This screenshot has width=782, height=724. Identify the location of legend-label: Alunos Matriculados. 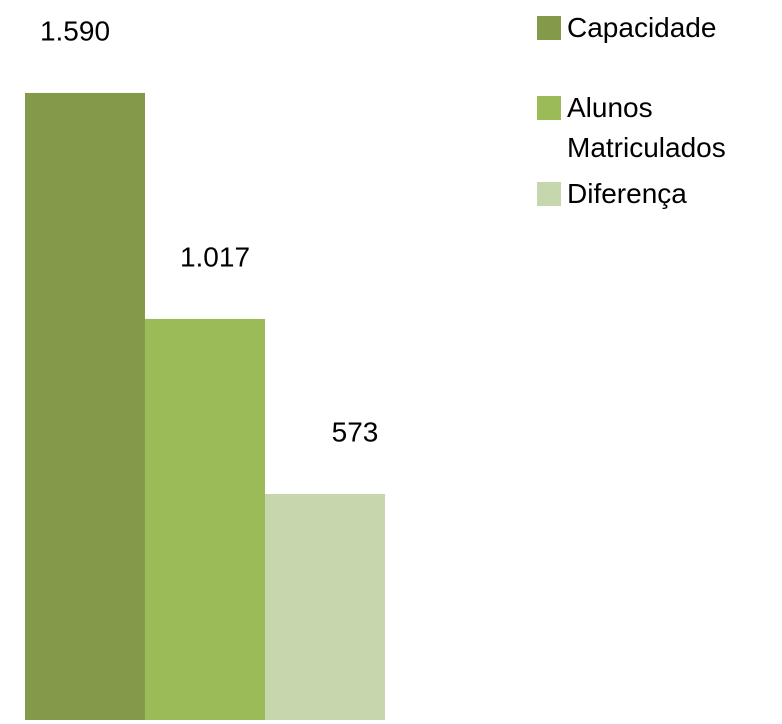
(646, 127).